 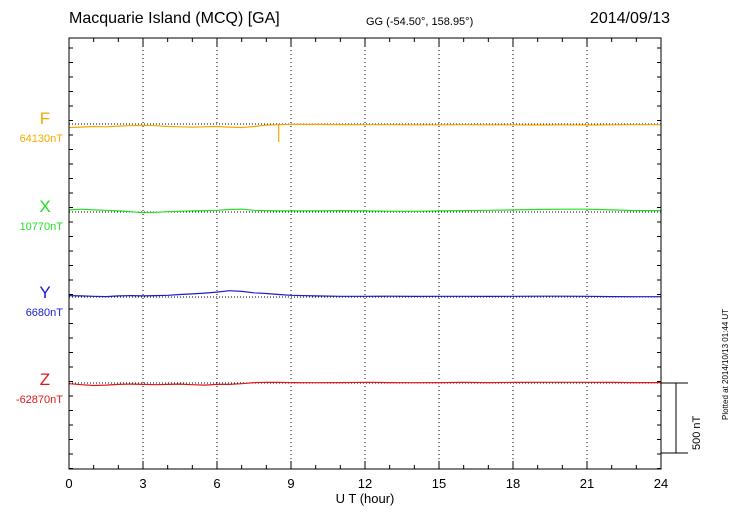 What do you see at coordinates (674, 418) in the screenshot?
I see `scale-bar` at bounding box center [674, 418].